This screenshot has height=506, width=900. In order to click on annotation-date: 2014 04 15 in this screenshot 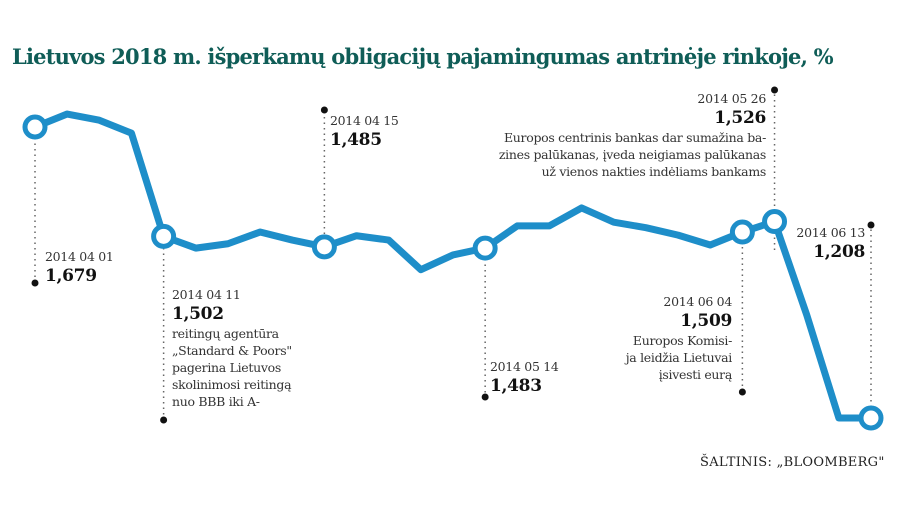, I will do `click(364, 120)`.